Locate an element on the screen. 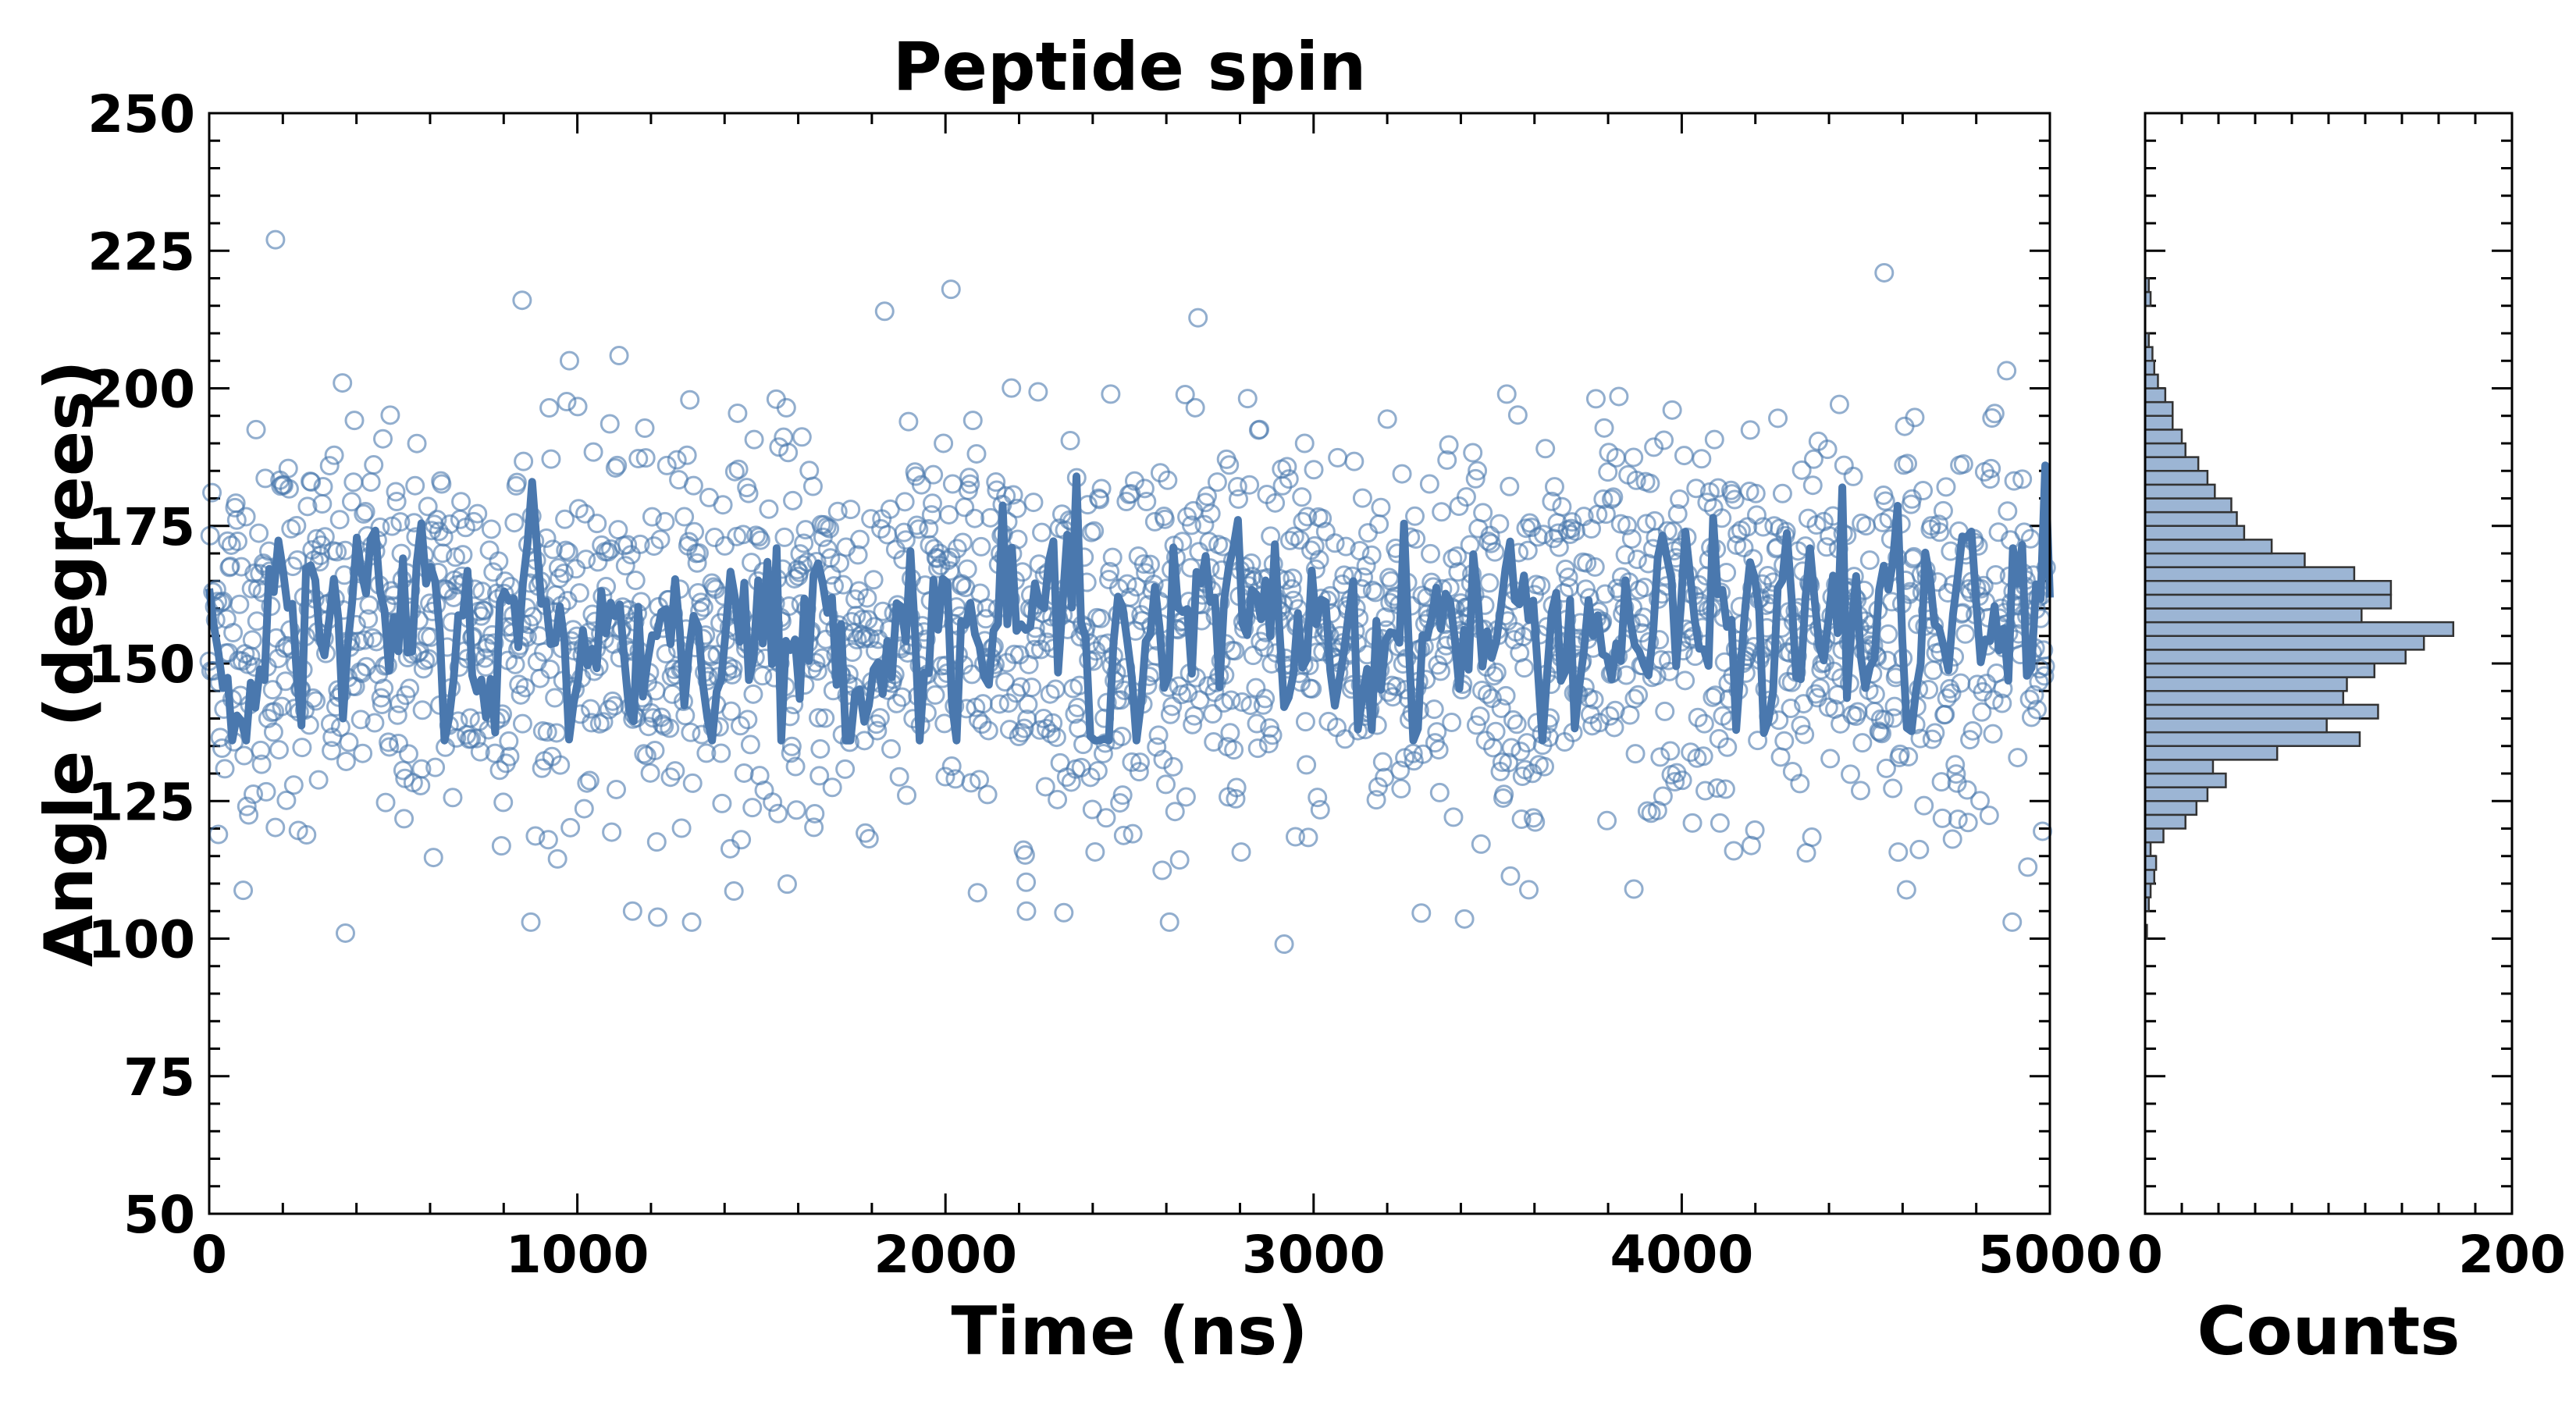  y-tick-label: 150 is located at coordinates (141, 665).